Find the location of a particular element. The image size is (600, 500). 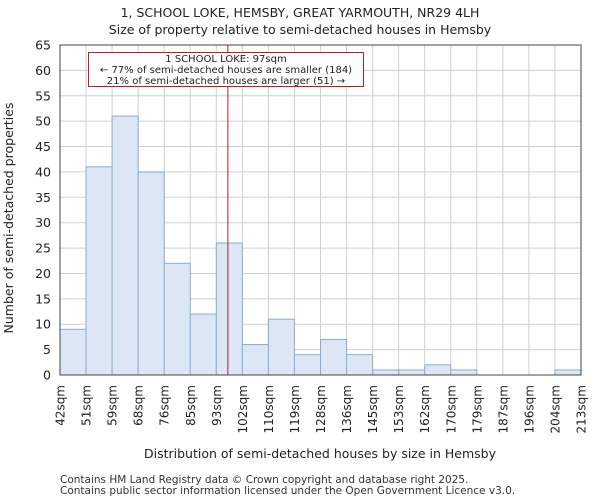

x-tick-label-170sqm: 170sqm is located at coordinates (451, 409).